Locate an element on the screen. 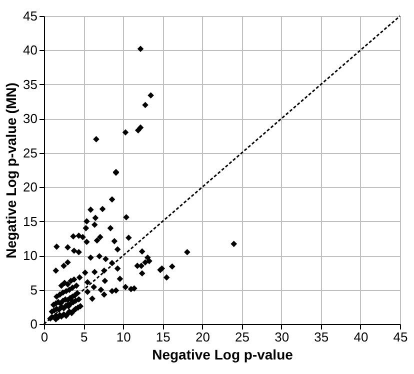 The height and width of the screenshot is (374, 414). y-tick-label: 45 is located at coordinates (30, 16).